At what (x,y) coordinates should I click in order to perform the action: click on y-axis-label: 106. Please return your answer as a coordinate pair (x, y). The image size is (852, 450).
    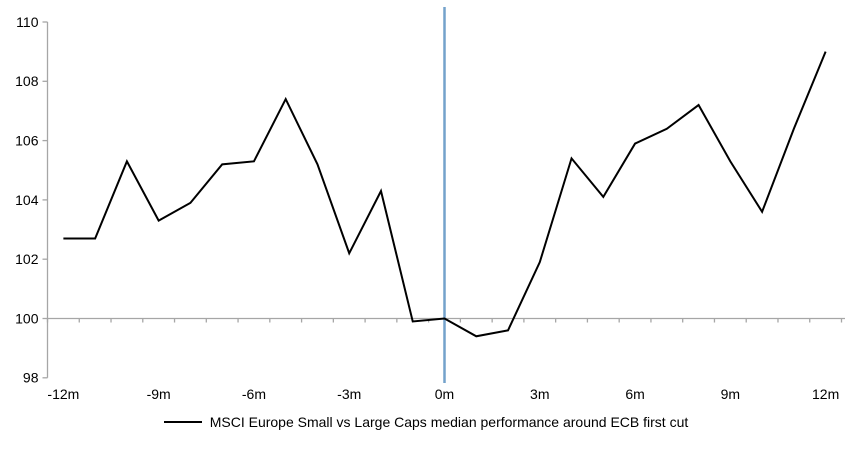
    Looking at the image, I should click on (27, 141).